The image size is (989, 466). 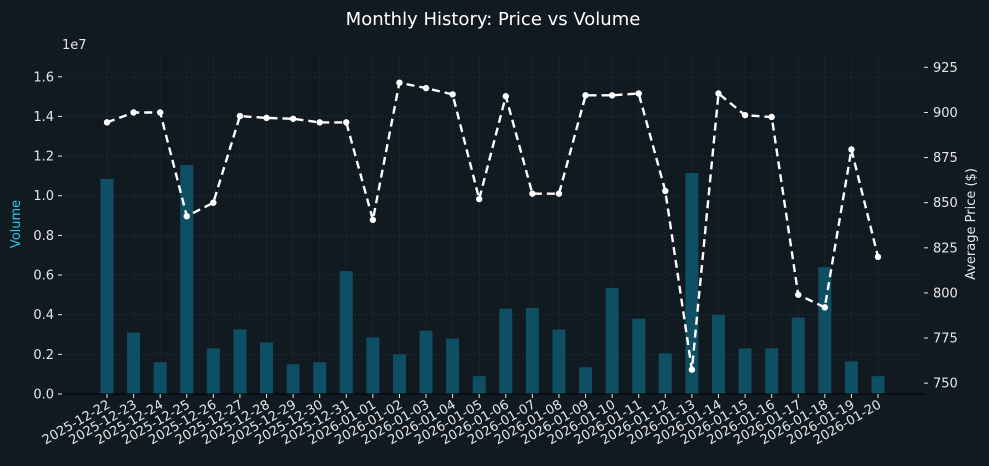 What do you see at coordinates (493, 19) in the screenshot?
I see `chart-title: Monthly History: Price vs Volume` at bounding box center [493, 19].